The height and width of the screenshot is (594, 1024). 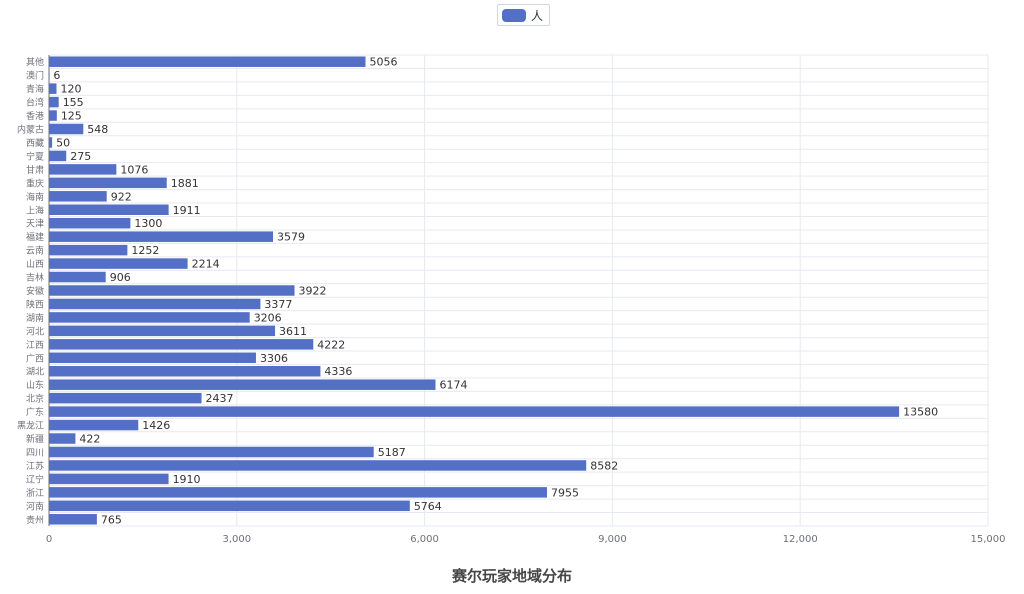 What do you see at coordinates (278, 304) in the screenshot?
I see `bar-value-label: 3377` at bounding box center [278, 304].